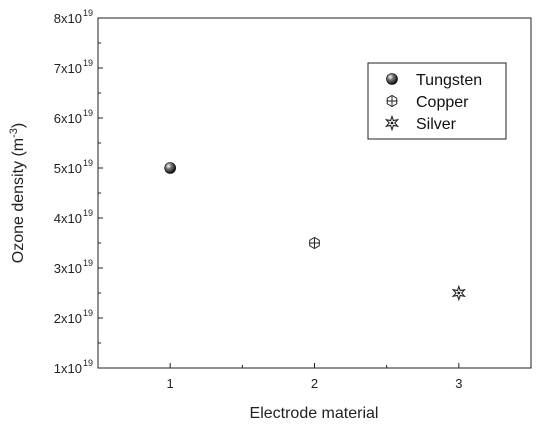  I want to click on y-tick-label: 1x10, so click(68, 368).